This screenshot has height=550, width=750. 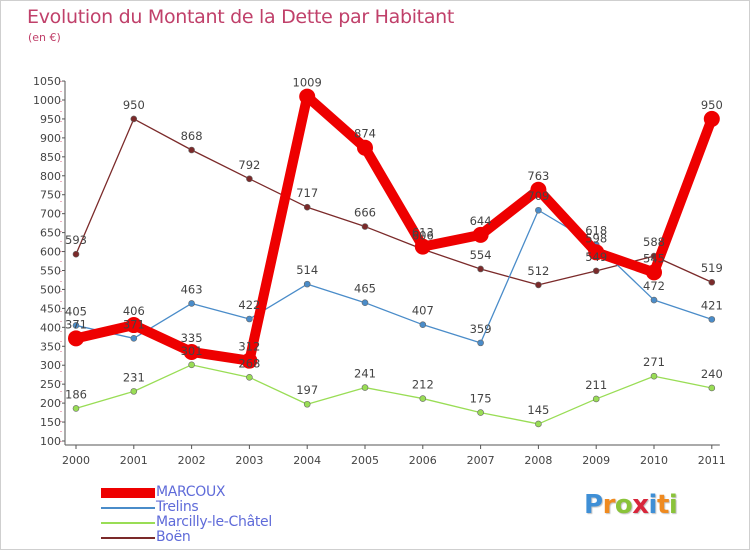 I want to click on data-label: 792, so click(x=249, y=165).